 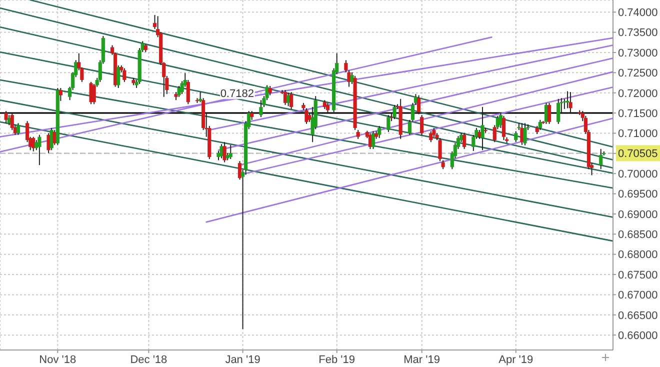 I want to click on y-tick-label: 0.69500, so click(x=638, y=194).